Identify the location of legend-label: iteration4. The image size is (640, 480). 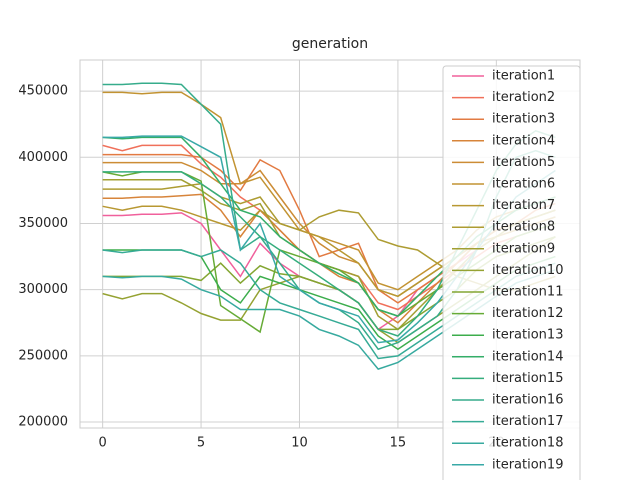
(523, 140).